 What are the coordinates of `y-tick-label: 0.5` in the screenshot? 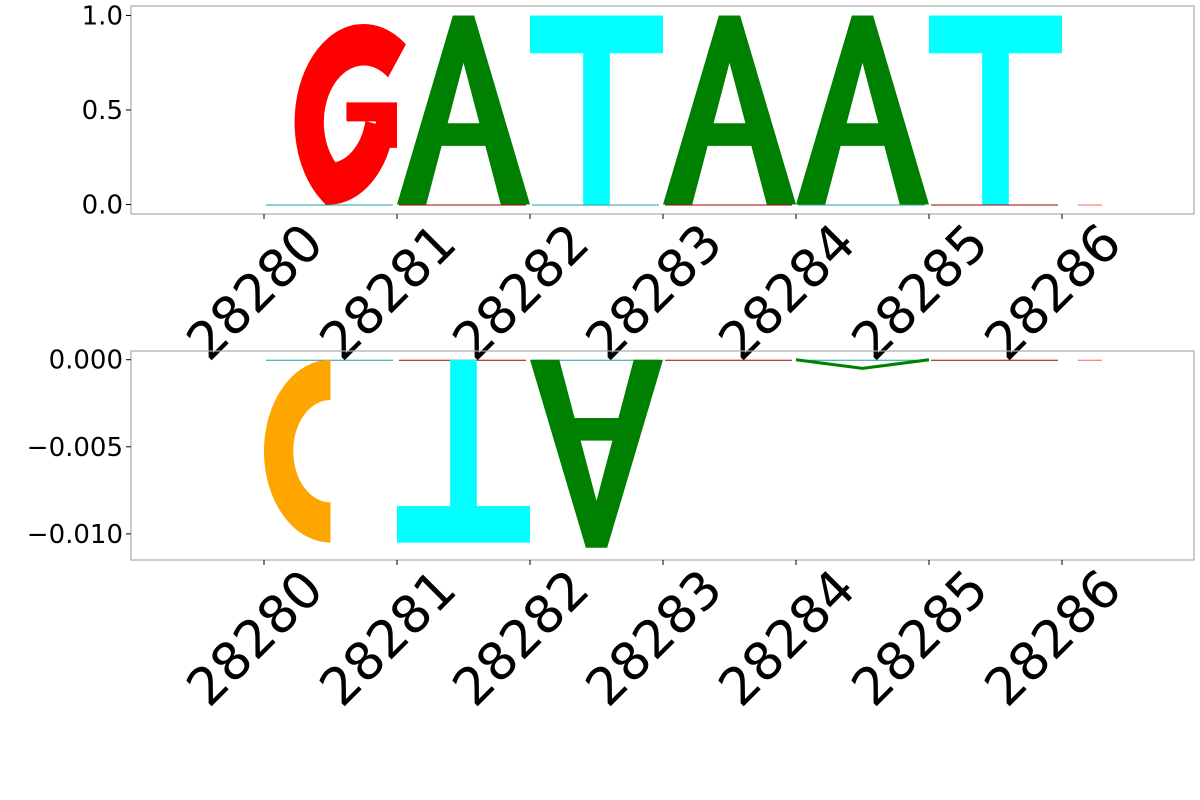 It's located at (102, 111).